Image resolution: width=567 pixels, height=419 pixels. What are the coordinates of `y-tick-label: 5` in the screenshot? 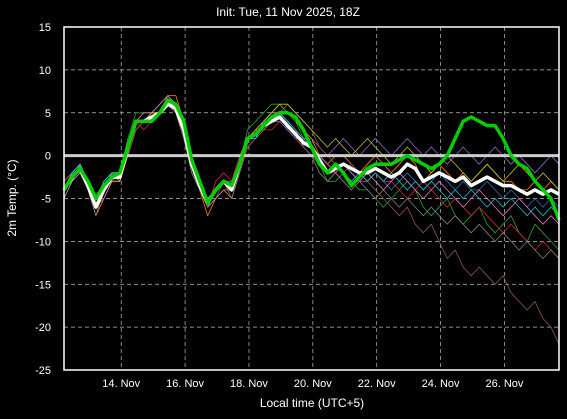 It's located at (48, 114).